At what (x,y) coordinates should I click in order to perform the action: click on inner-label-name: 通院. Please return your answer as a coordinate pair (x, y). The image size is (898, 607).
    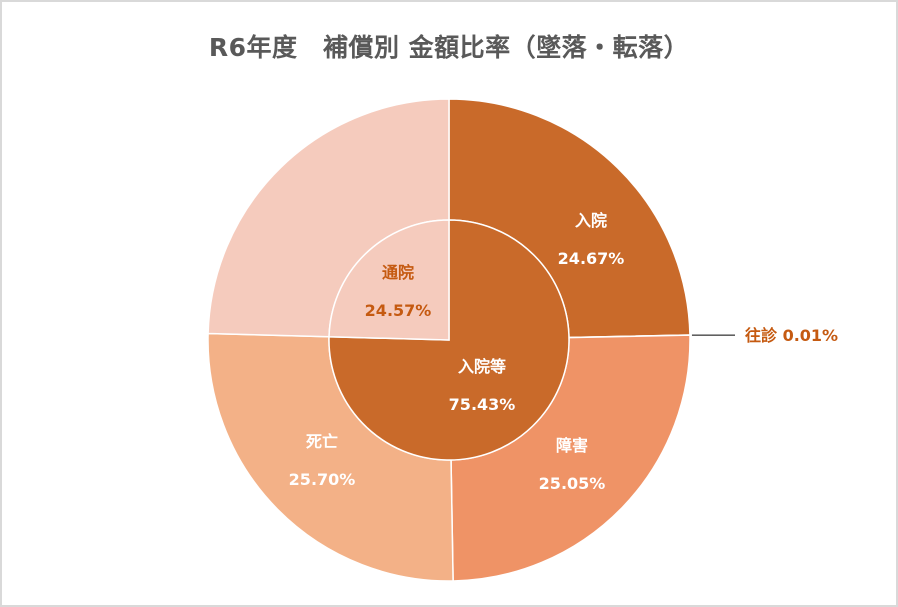
    Looking at the image, I should click on (398, 272).